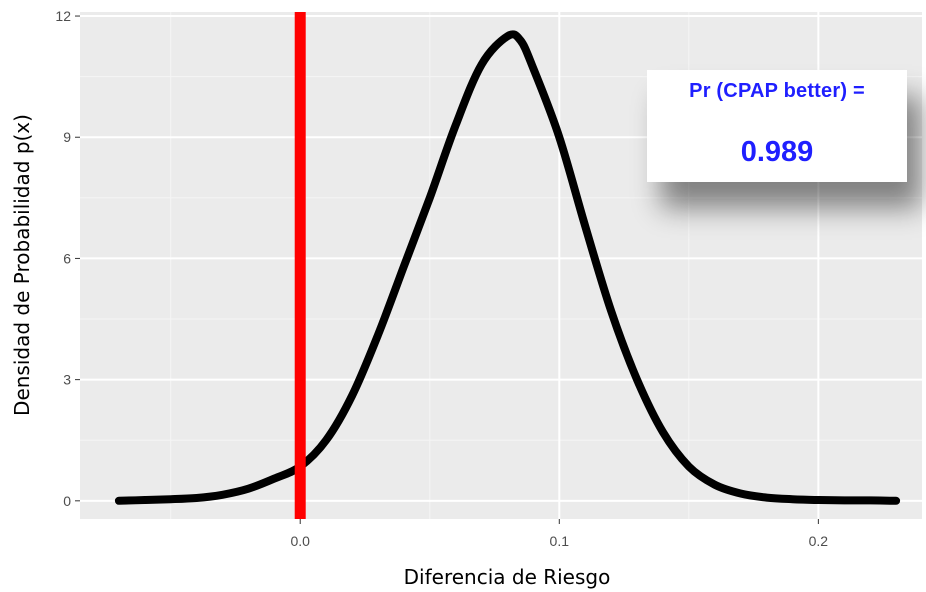 The width and height of the screenshot is (926, 592). Describe the element at coordinates (300, 541) in the screenshot. I see `x-tick-label: 0.0` at that location.